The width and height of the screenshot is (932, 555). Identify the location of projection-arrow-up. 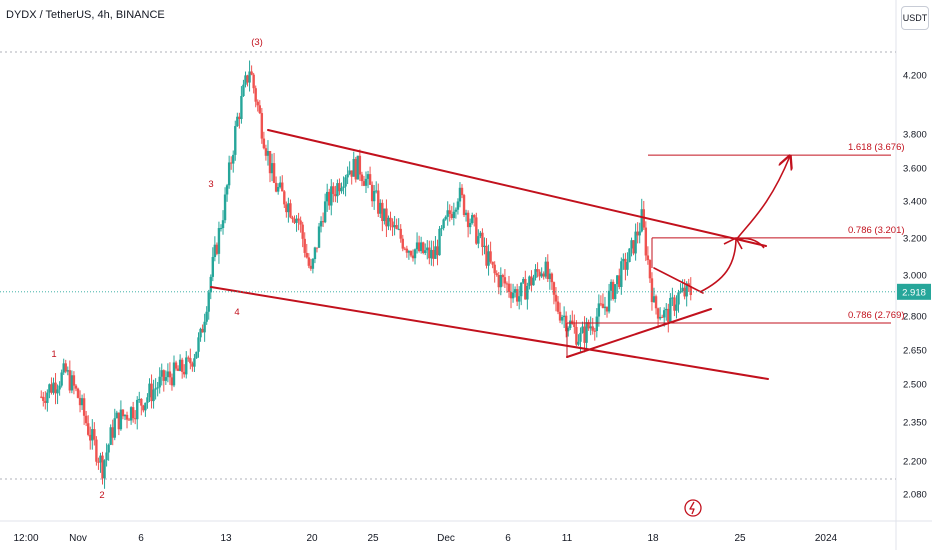
(762, 198).